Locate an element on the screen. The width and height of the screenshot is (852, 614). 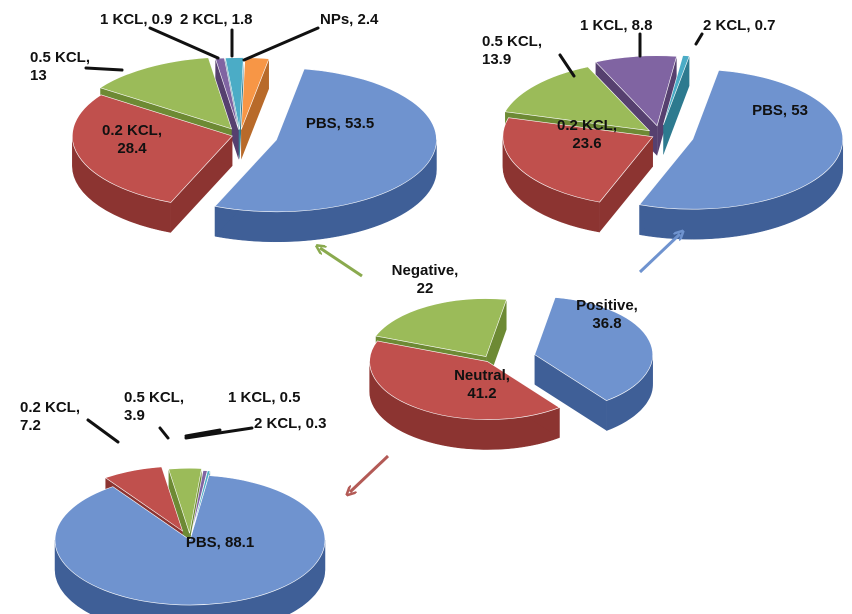
data-label-line: PBS, 53.5 is located at coordinates (340, 123).